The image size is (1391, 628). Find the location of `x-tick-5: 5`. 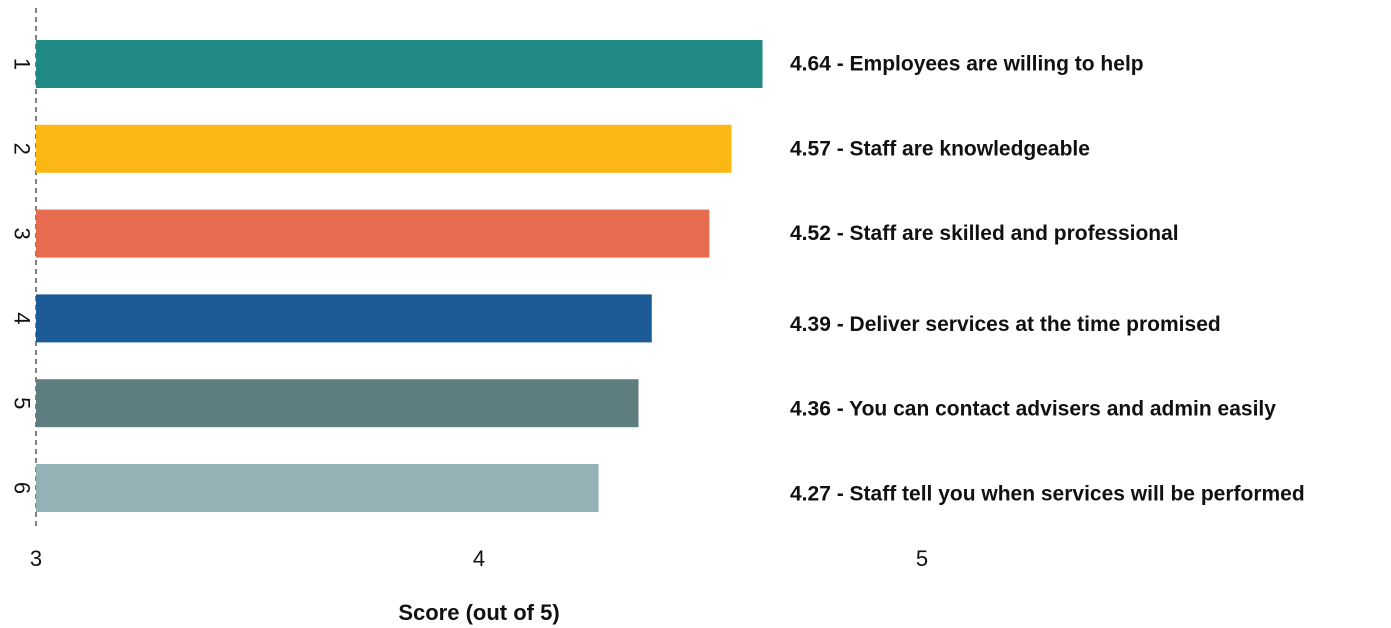

x-tick-5: 5 is located at coordinates (922, 558).